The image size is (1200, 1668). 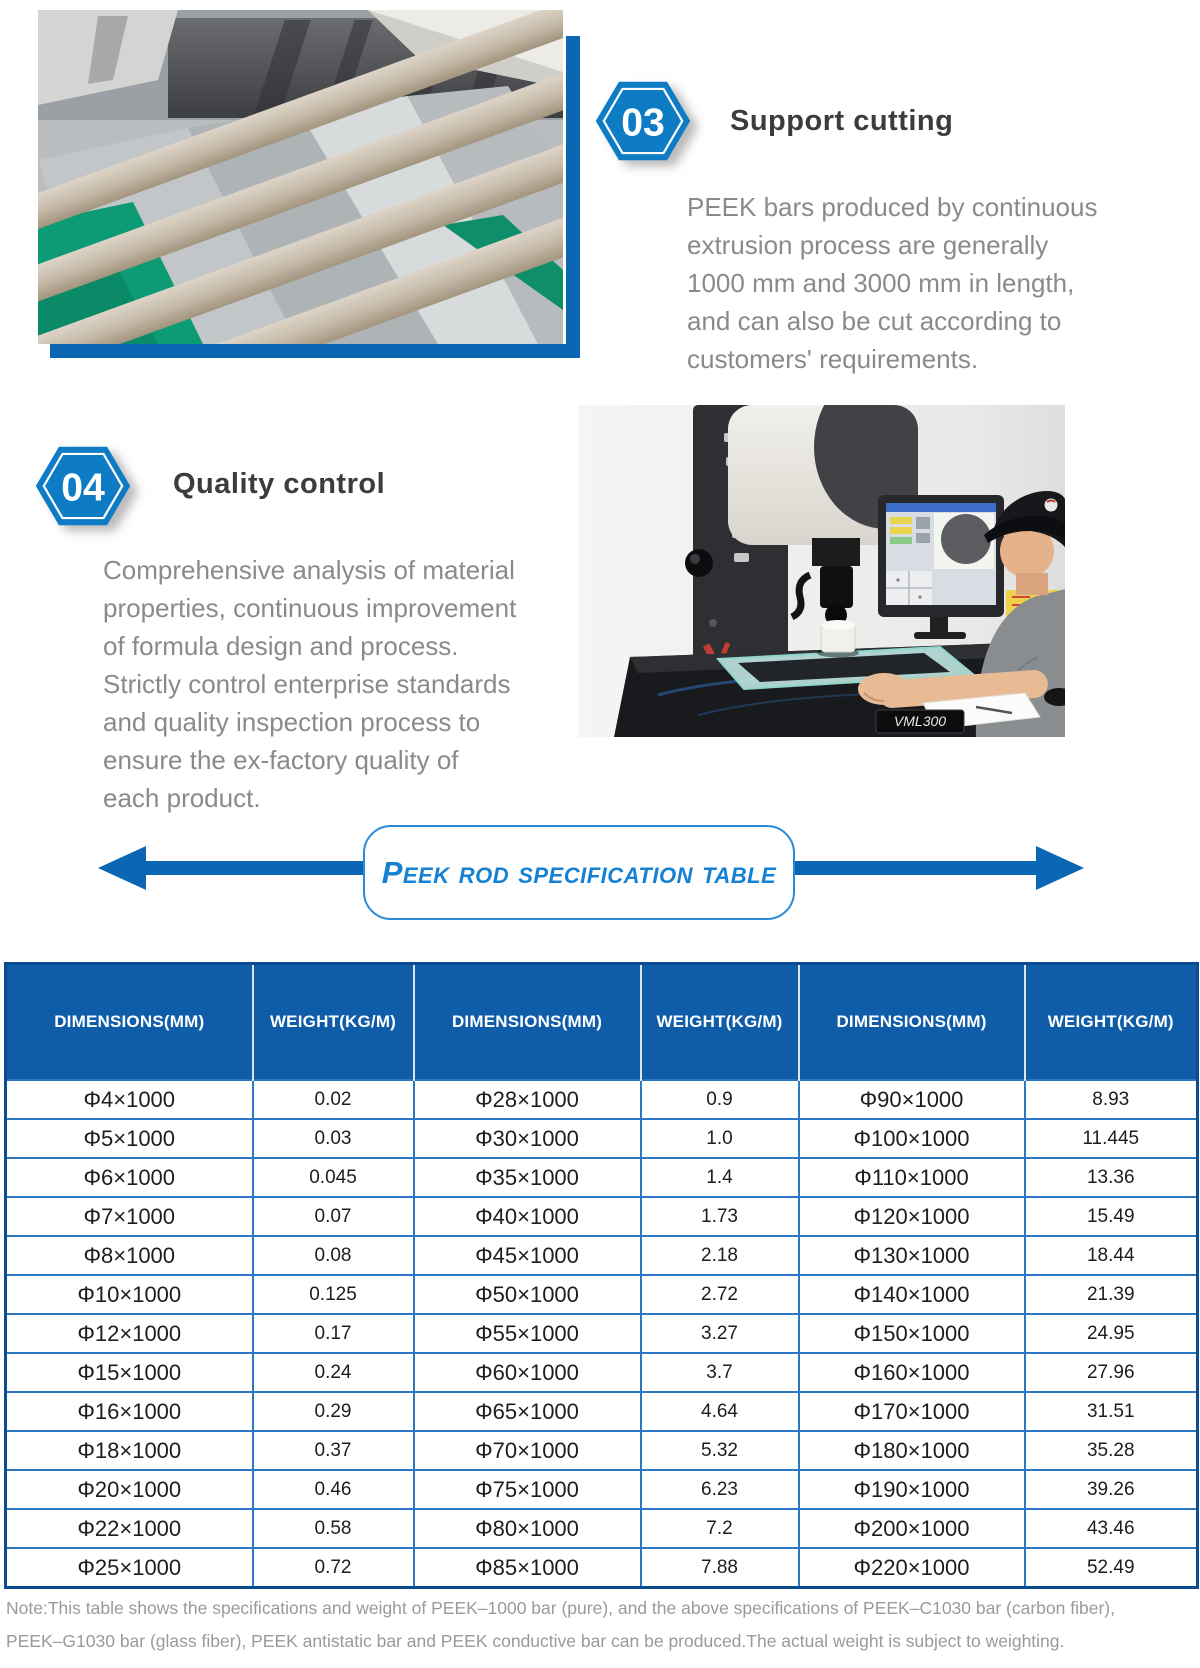 I want to click on section-04-badge: 04, so click(x=83, y=486).